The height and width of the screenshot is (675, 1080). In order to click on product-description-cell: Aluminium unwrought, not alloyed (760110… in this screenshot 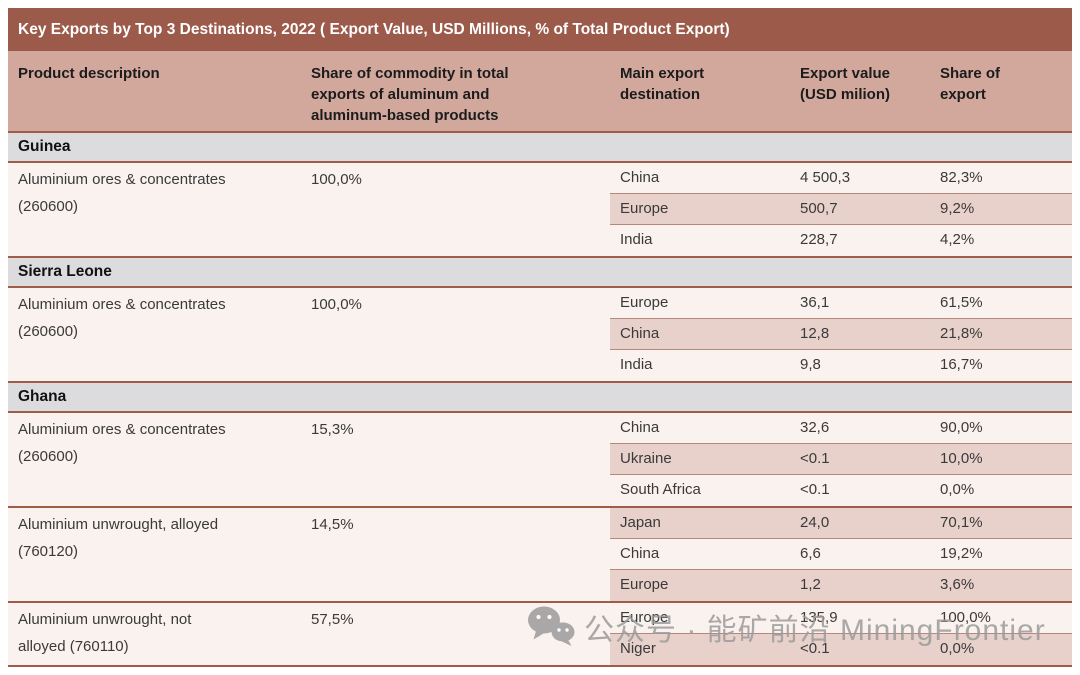, I will do `click(151, 634)`.